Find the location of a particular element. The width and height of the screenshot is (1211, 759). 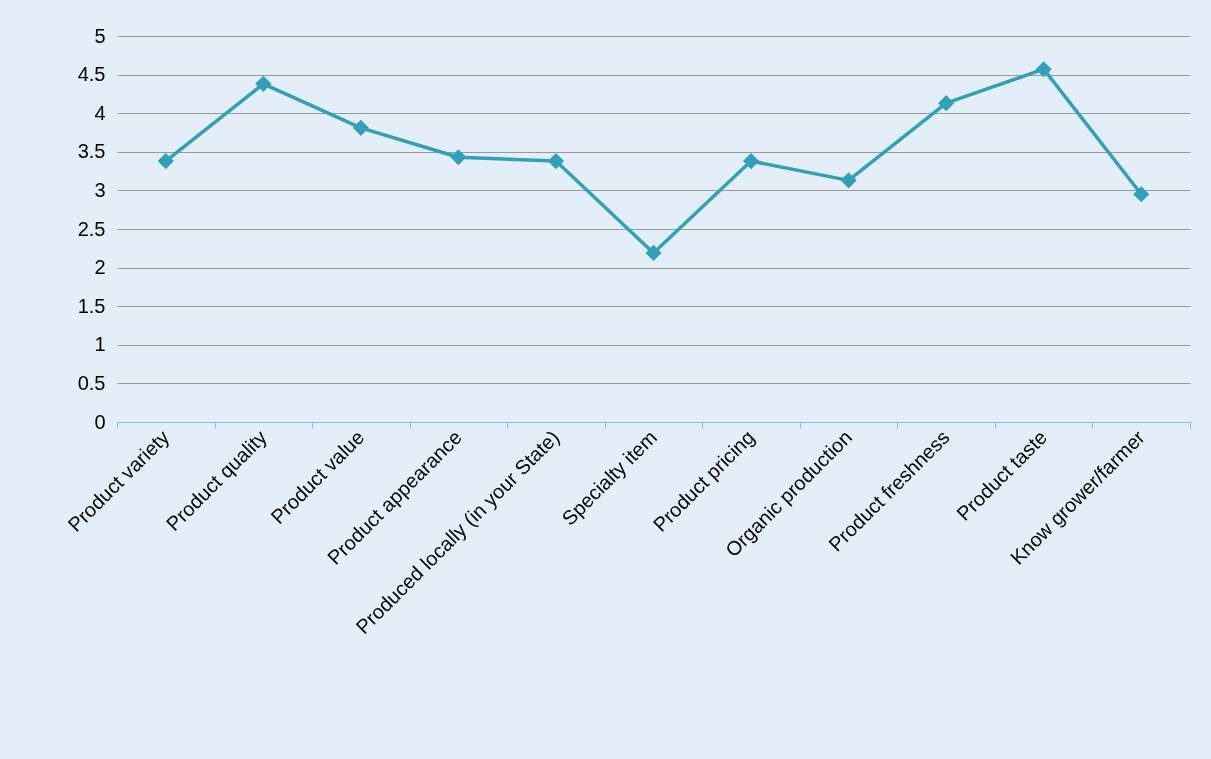

y-tick-label: 4.5 is located at coordinates (91, 74).